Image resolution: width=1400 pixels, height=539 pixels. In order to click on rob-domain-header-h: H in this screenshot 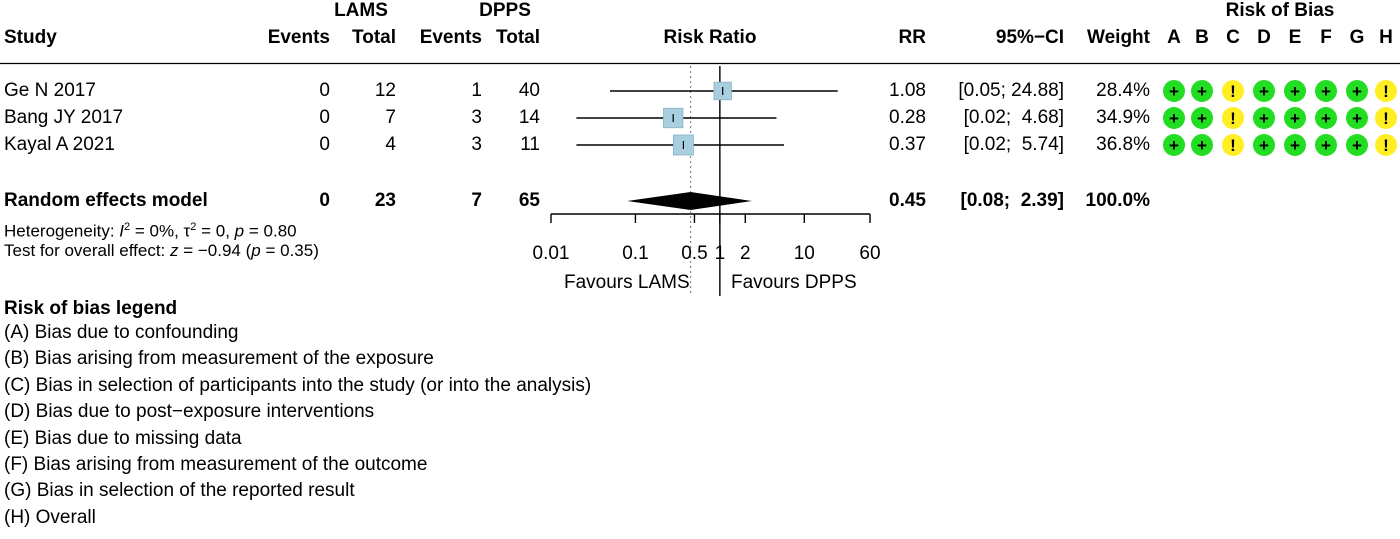, I will do `click(1386, 37)`.